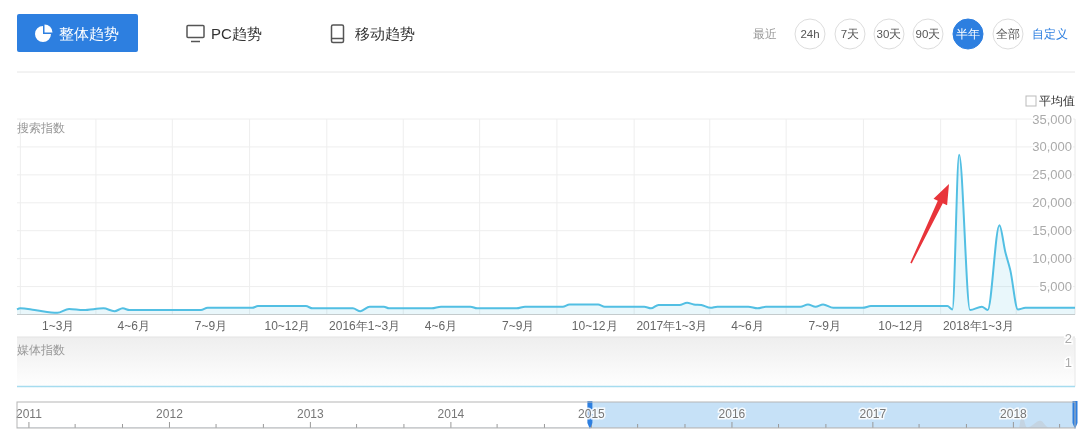  What do you see at coordinates (873, 414) in the screenshot?
I see `x-tick-label: 2017` at bounding box center [873, 414].